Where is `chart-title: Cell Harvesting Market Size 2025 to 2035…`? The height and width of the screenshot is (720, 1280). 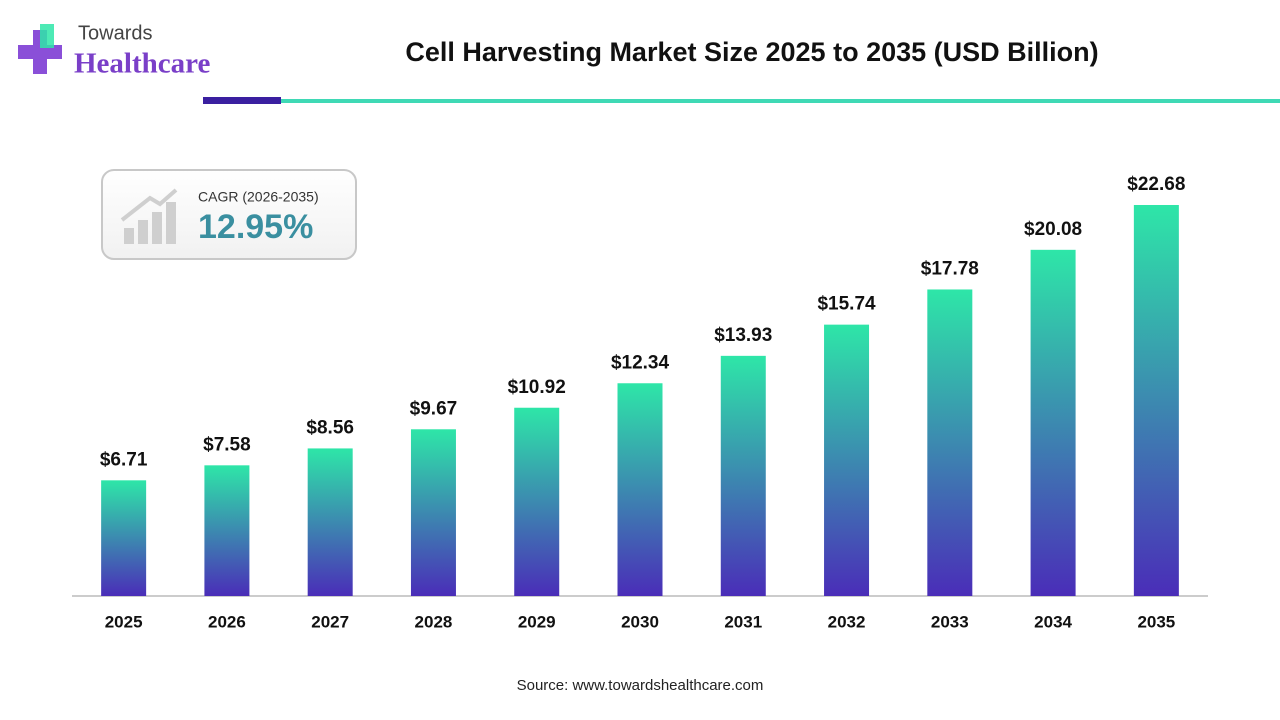 chart-title: Cell Harvesting Market Size 2025 to 2035… is located at coordinates (751, 52).